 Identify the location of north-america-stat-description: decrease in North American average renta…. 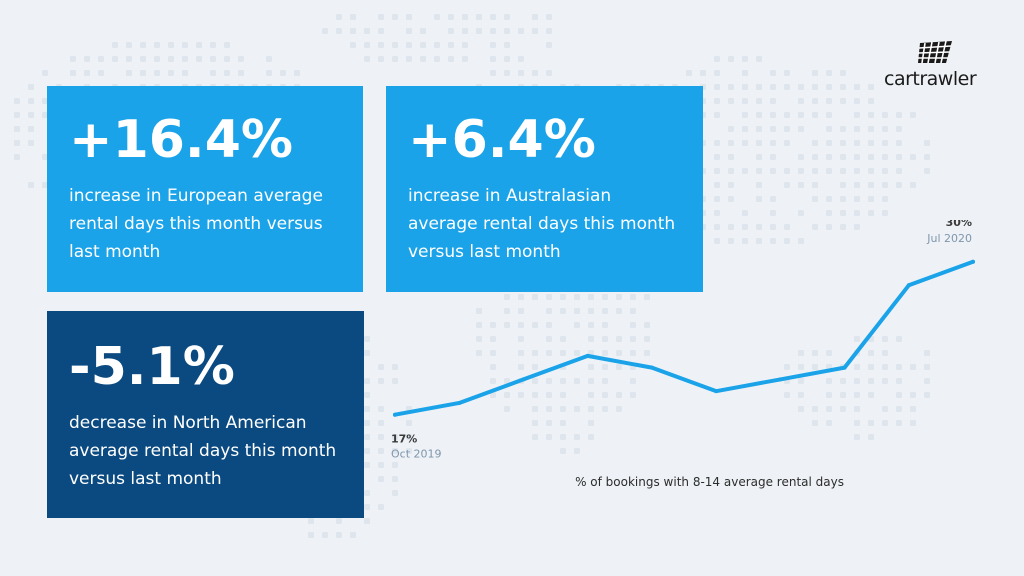
(203, 451).